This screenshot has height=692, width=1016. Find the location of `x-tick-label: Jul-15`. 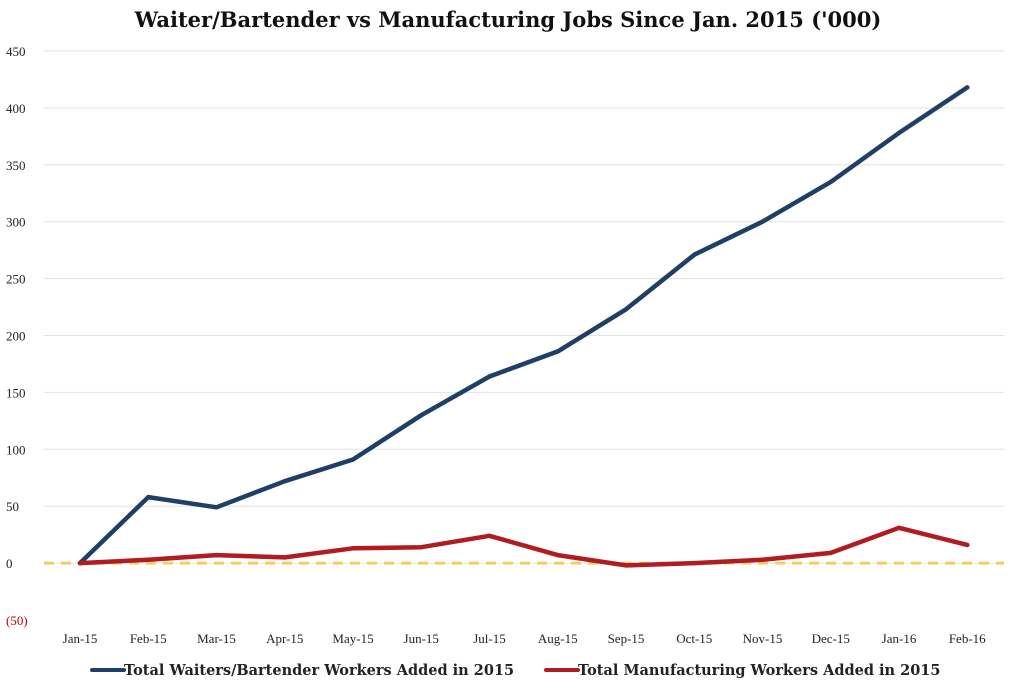

x-tick-label: Jul-15 is located at coordinates (489, 638).